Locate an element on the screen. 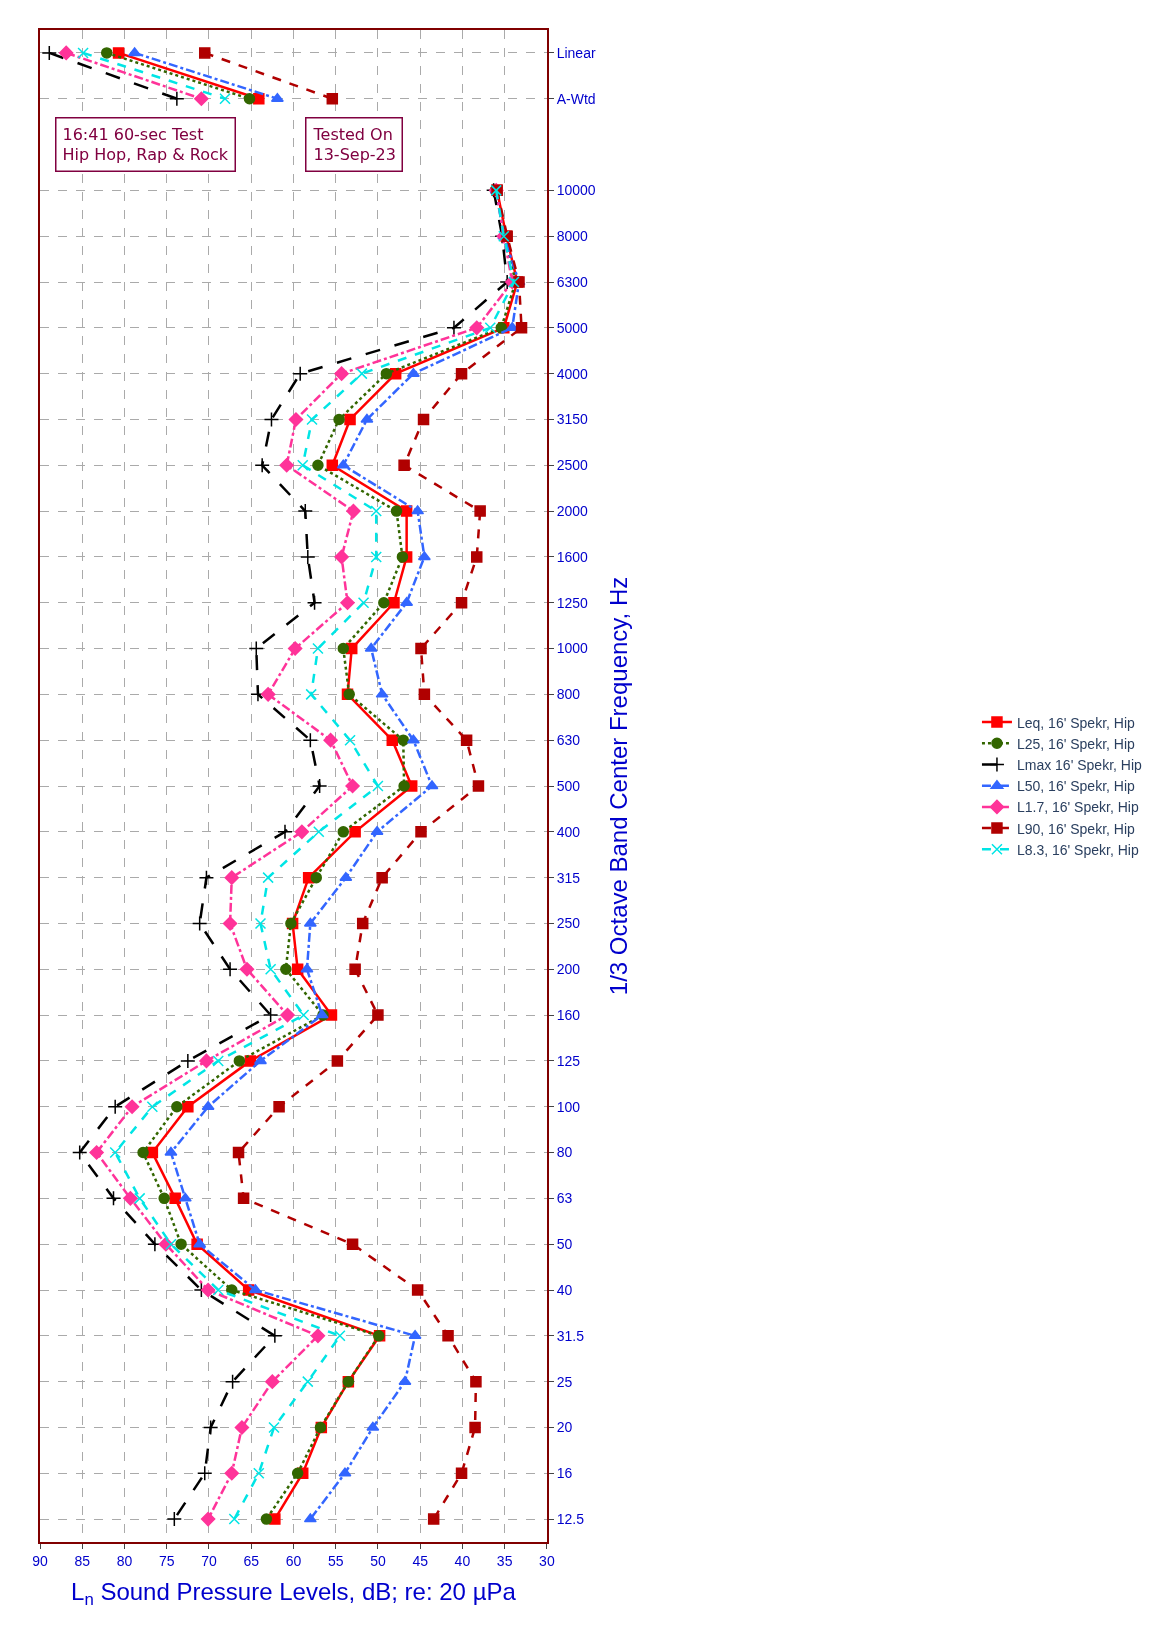 Image resolution: width=1160 pixels, height=1632 pixels. y-tick-label: 1250 is located at coordinates (572, 602).